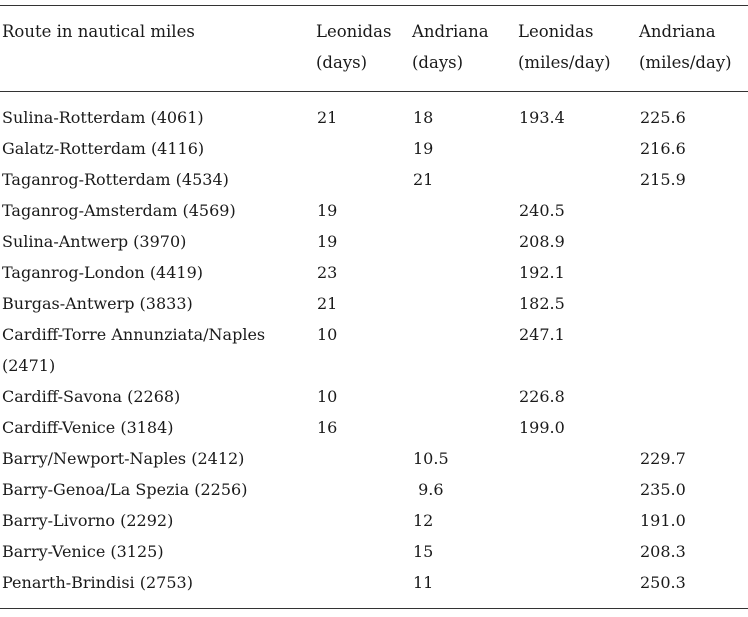  What do you see at coordinates (98, 31) in the screenshot?
I see `header-route: Route in nautical miles` at bounding box center [98, 31].